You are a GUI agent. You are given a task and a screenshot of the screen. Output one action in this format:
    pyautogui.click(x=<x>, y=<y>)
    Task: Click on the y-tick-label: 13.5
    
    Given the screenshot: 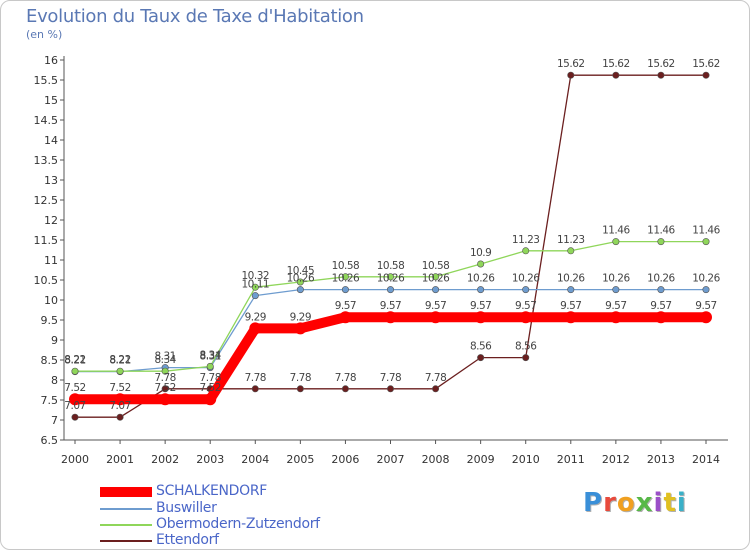 What is the action you would take?
    pyautogui.click(x=46, y=160)
    